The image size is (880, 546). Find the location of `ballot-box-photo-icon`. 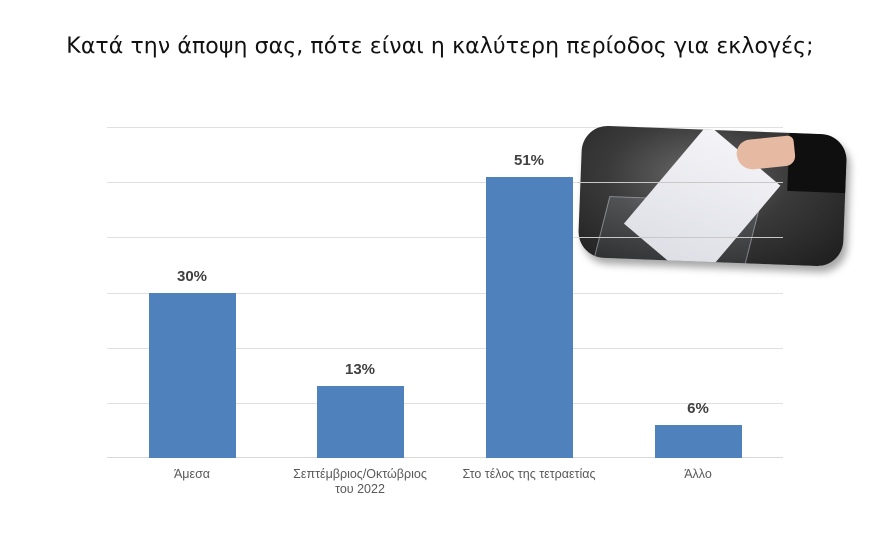

ballot-box-photo-icon is located at coordinates (712, 196).